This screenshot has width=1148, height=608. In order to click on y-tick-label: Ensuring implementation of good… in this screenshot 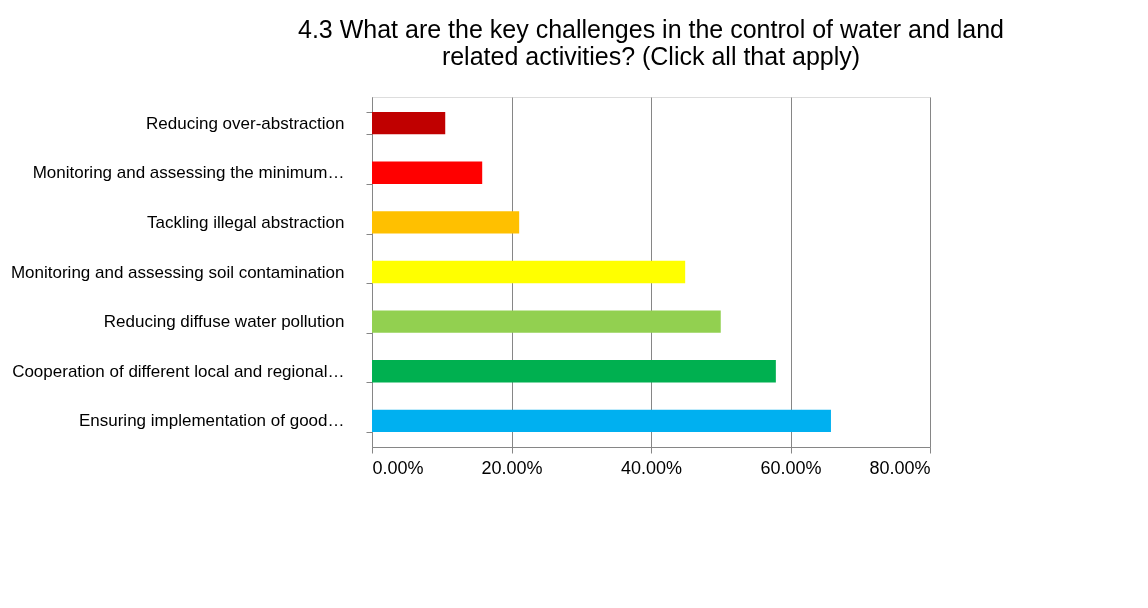, I will do `click(211, 421)`.